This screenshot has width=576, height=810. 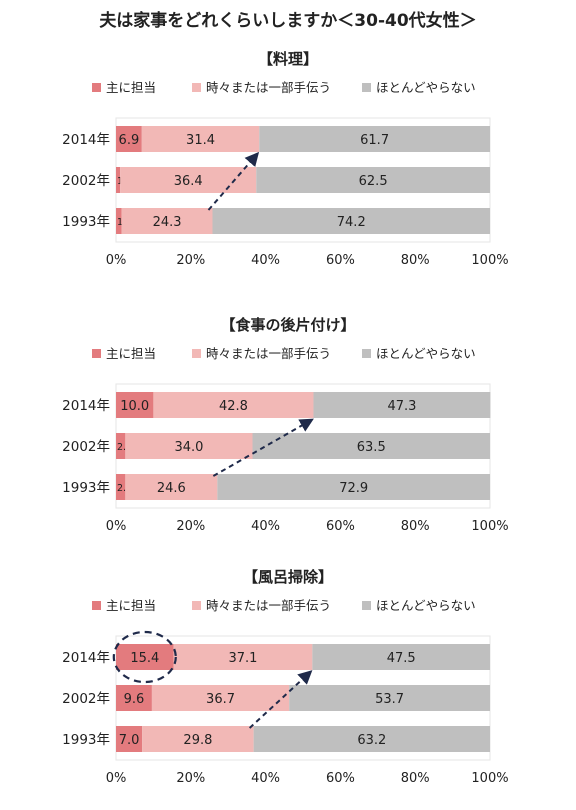 I want to click on data-label-rarely-2014: 61.7, so click(x=374, y=140).